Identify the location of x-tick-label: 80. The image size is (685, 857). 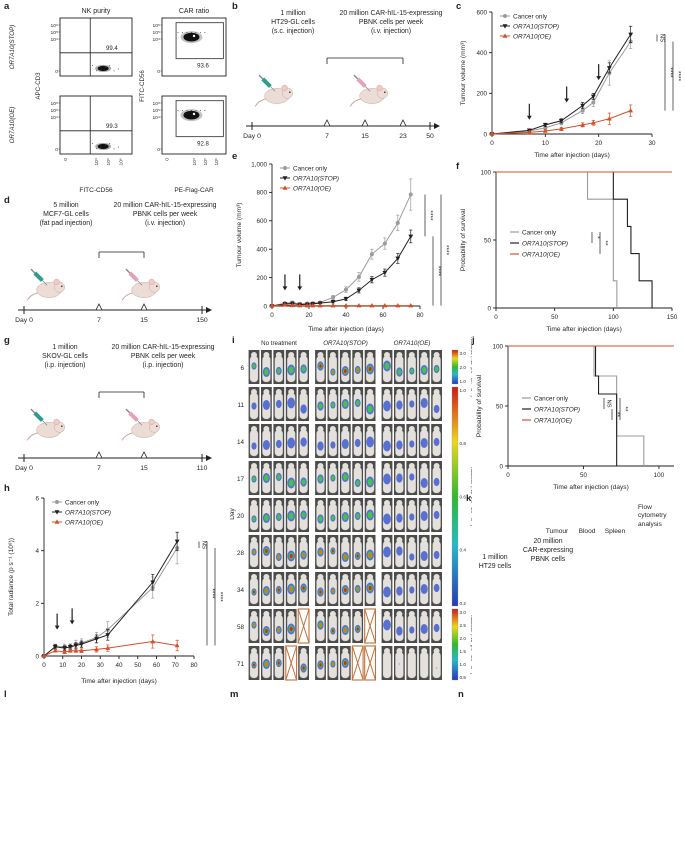
(194, 665).